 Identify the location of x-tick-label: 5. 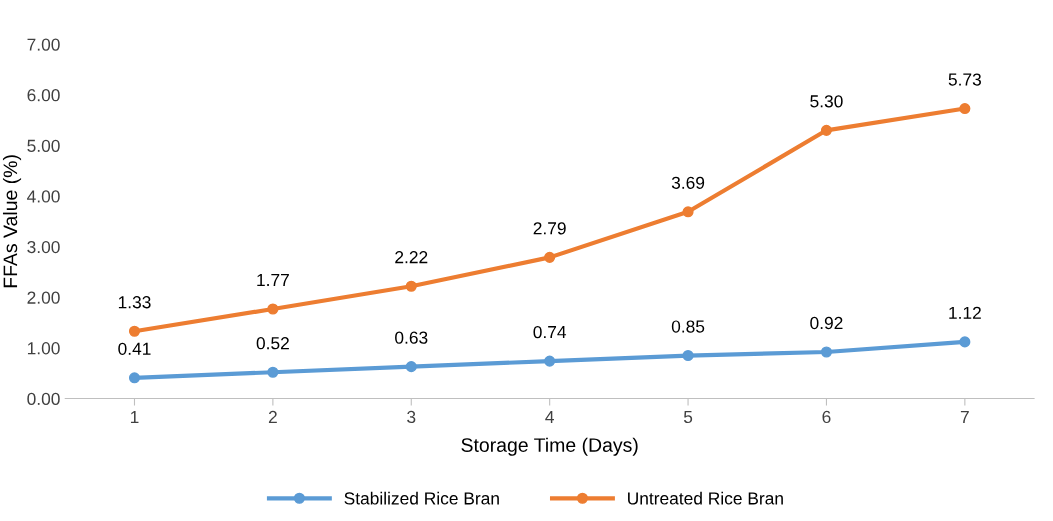
(688, 417).